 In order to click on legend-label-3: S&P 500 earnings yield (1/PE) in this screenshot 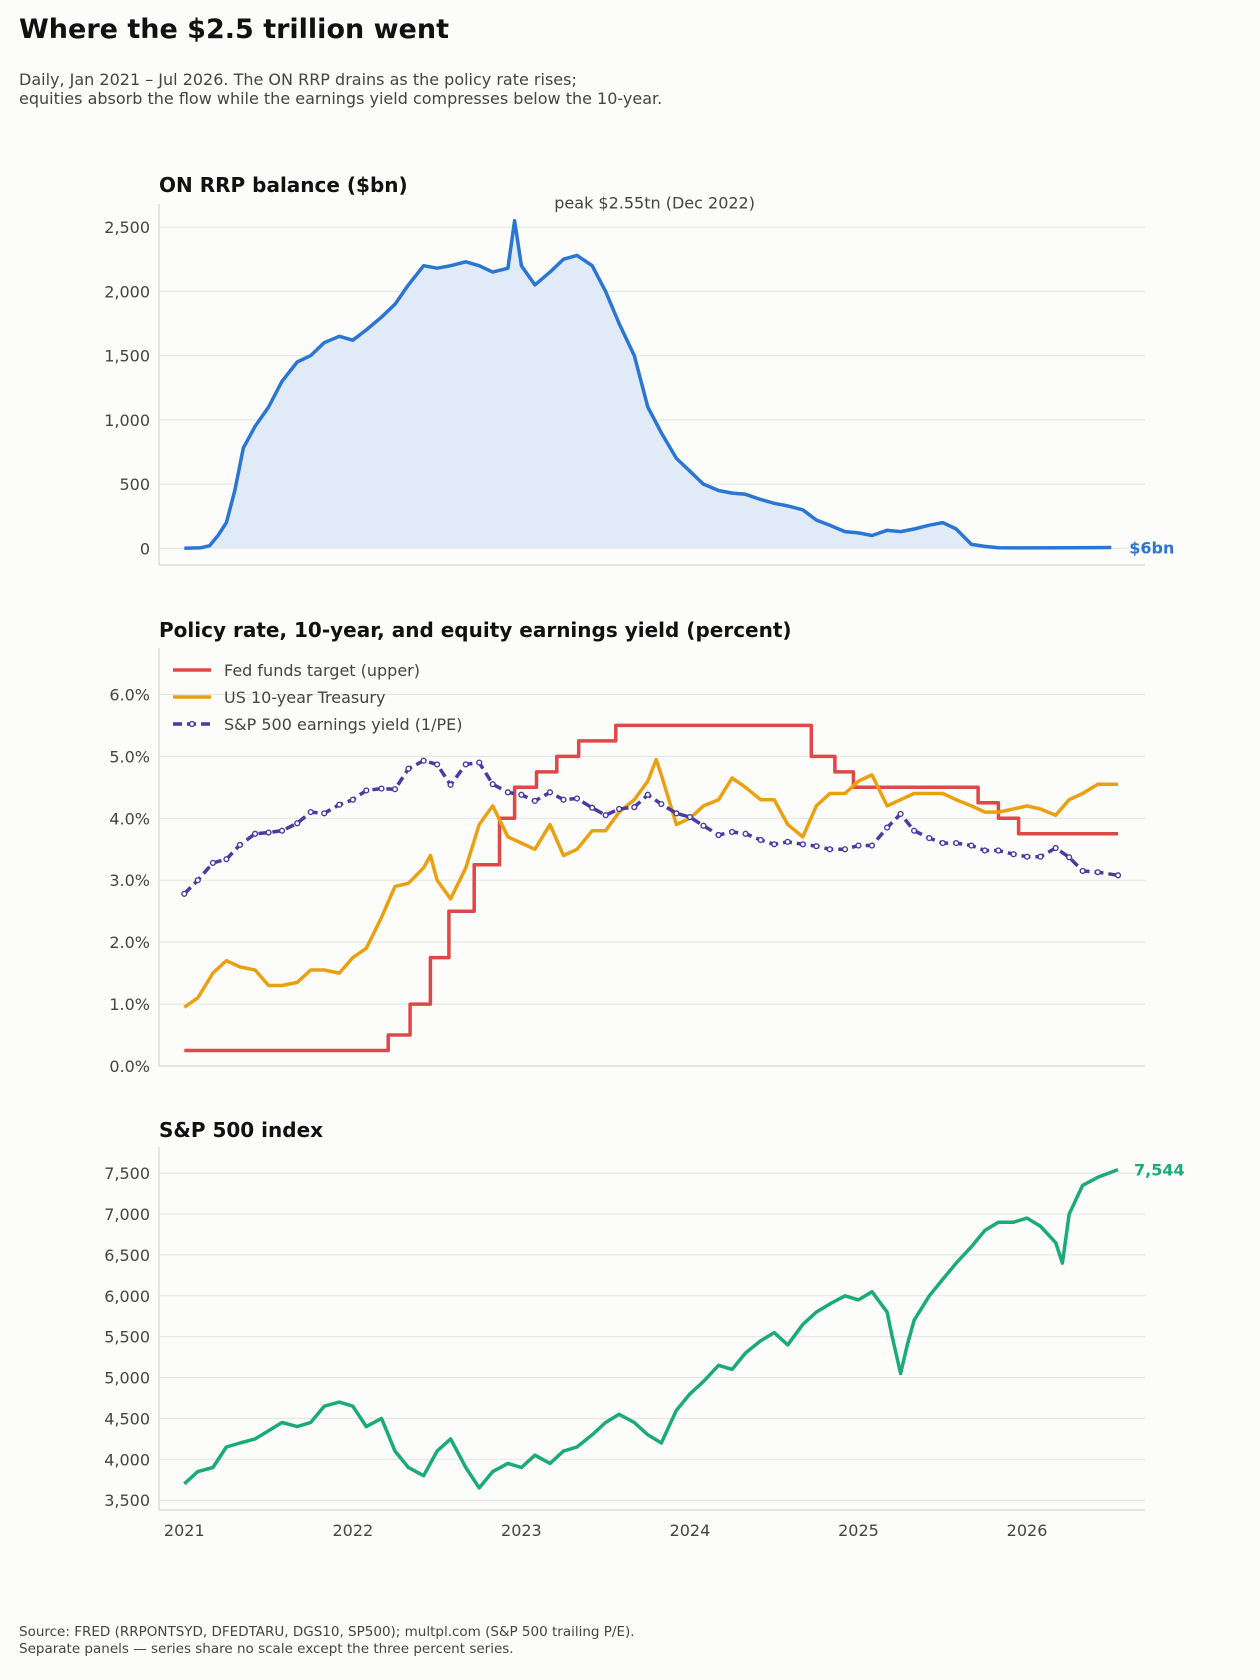, I will do `click(343, 724)`.